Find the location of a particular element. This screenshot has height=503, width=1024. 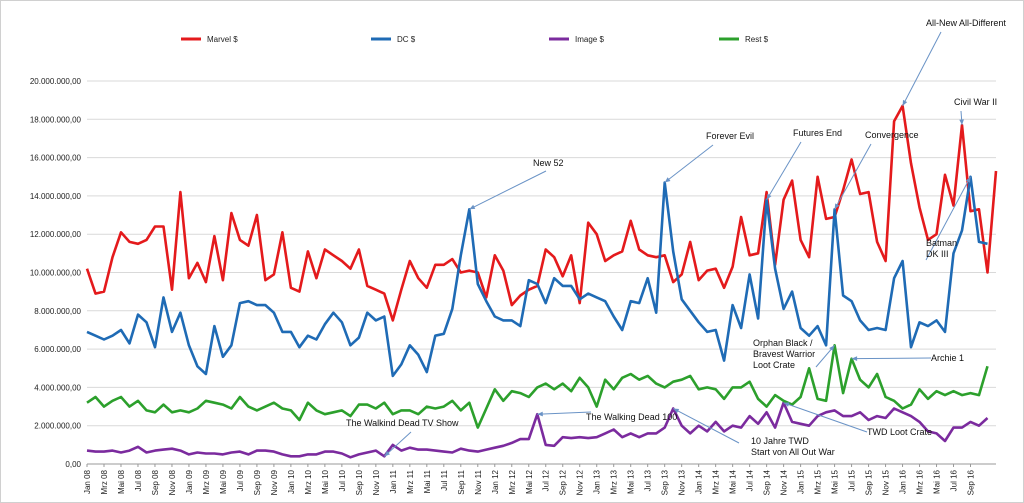

x-tick-label: Mai 08 is located at coordinates (121, 481).